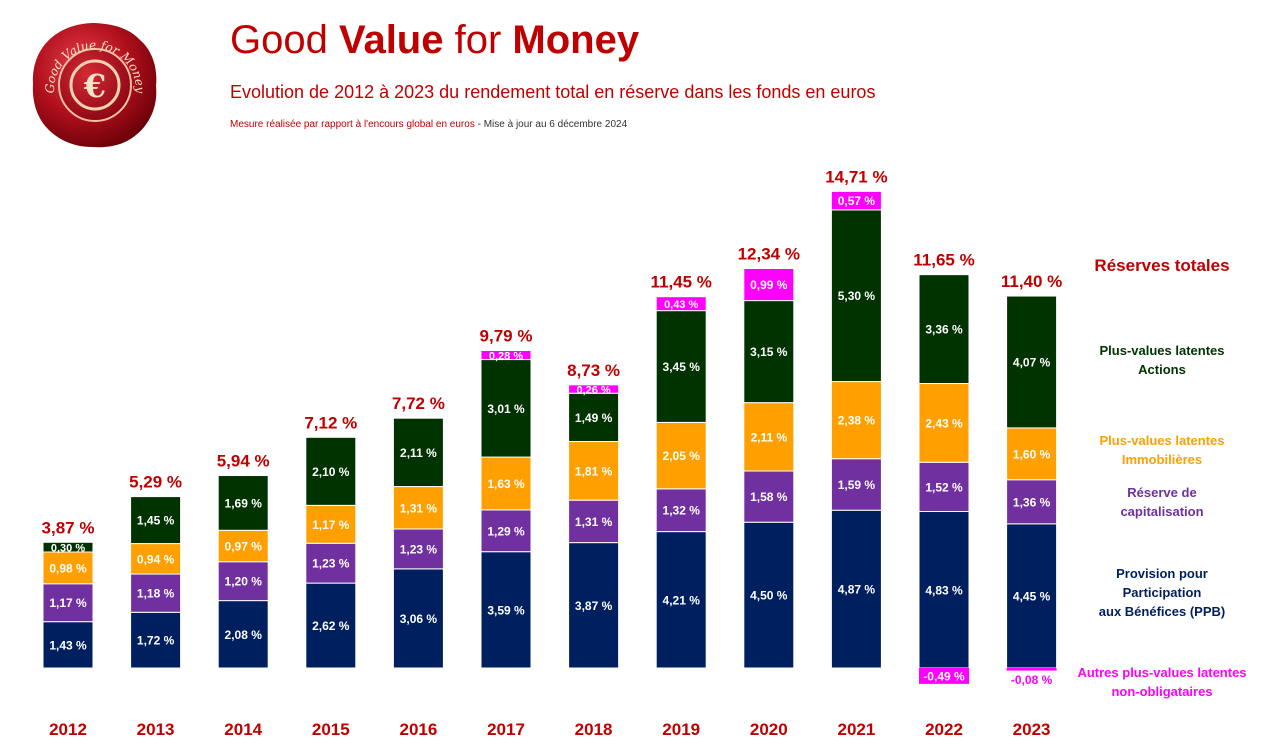 This screenshot has width=1270, height=751. Describe the element at coordinates (682, 456) in the screenshot. I see `bar-label-immo-2019: 2,05 %` at that location.